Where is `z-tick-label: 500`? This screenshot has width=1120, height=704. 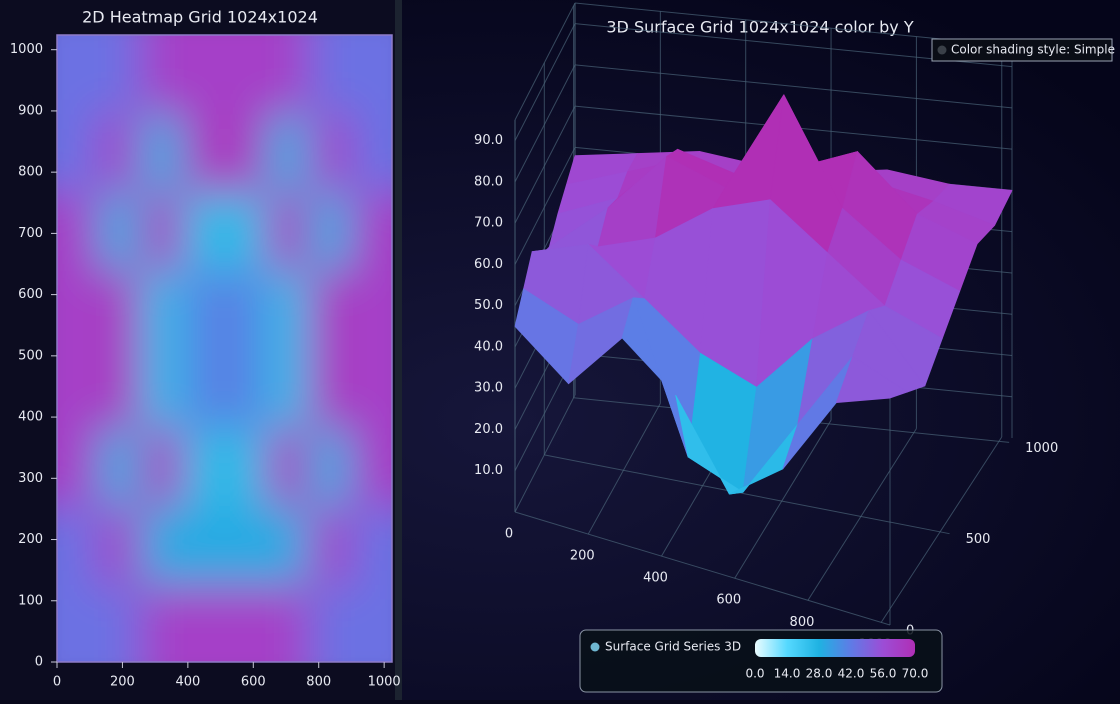 z-tick-label: 500 is located at coordinates (978, 539).